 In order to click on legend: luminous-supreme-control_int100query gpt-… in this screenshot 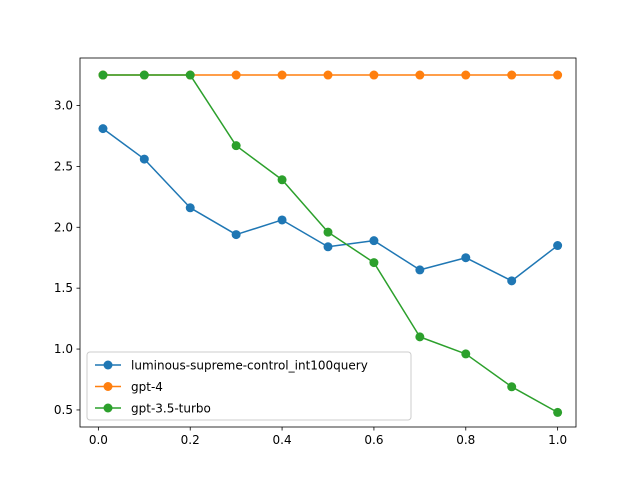, I will do `click(249, 386)`.